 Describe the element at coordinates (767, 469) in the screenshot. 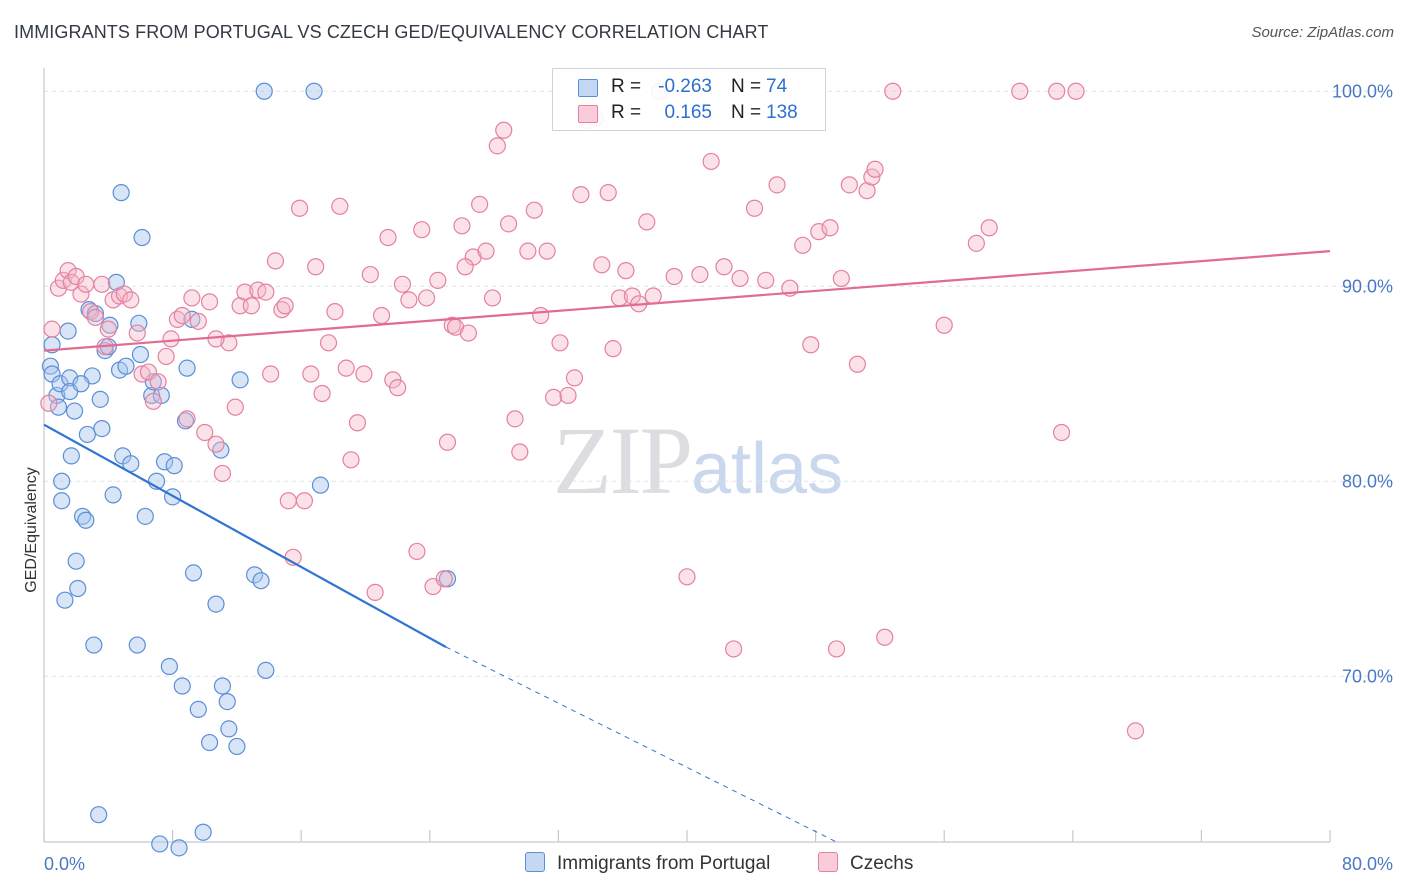

I see `watermark-atlas: atlas` at that location.